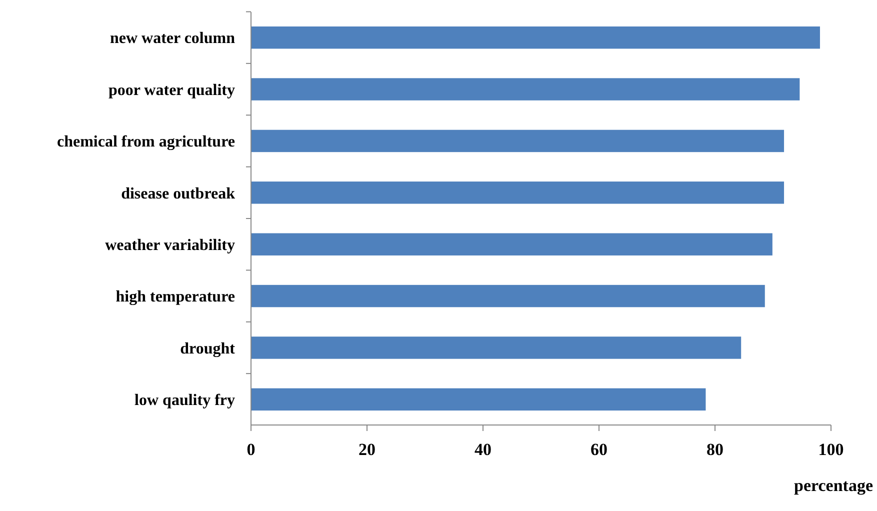  I want to click on x-tick-label: 60, so click(599, 449).